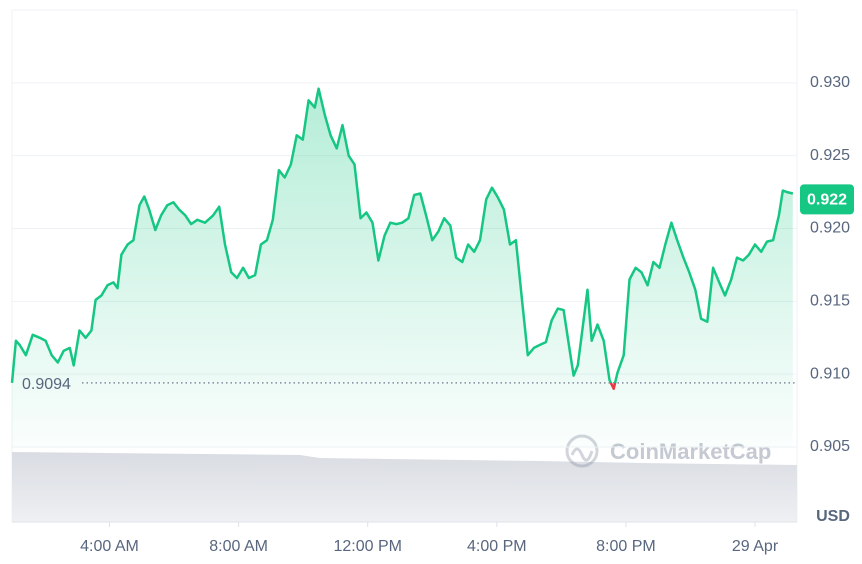 This screenshot has width=862, height=564. Describe the element at coordinates (238, 546) in the screenshot. I see `x-tick-label: 8:00 AM` at that location.